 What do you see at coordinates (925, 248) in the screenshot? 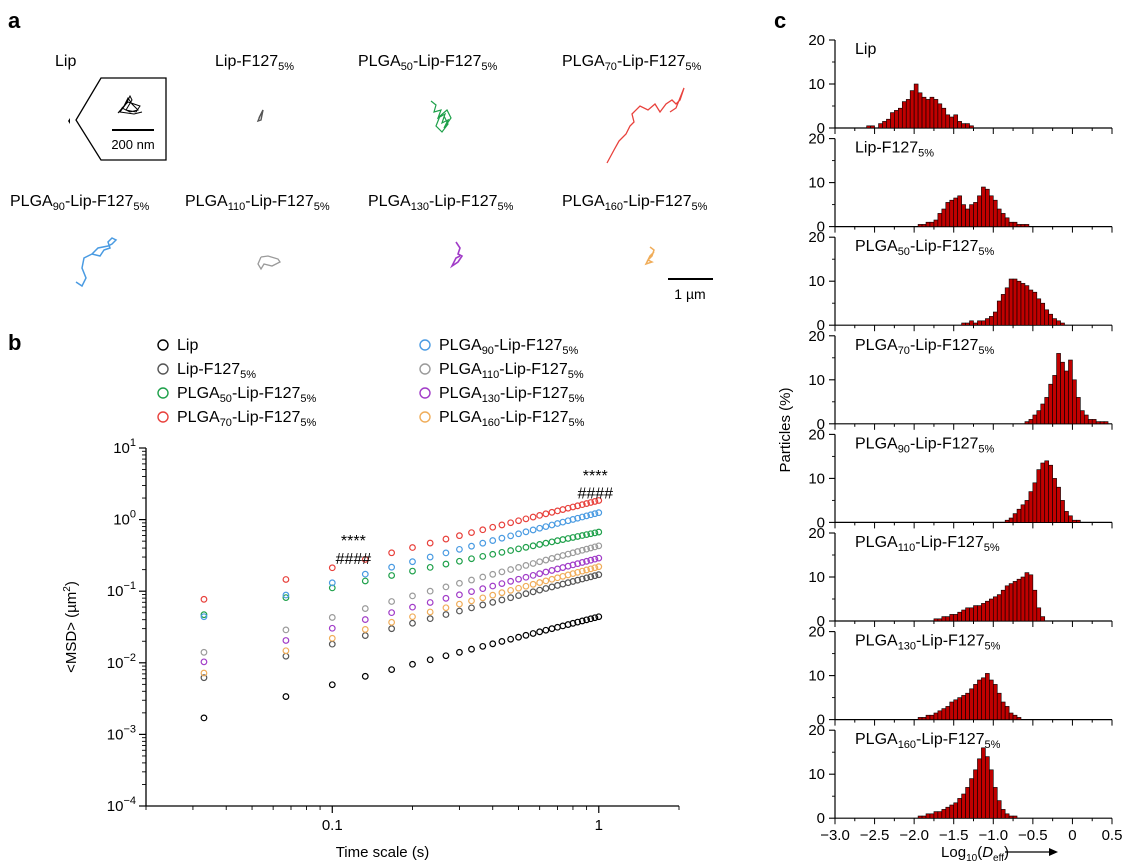
I see `hist-title-2: PLGA50-Lip-F1275%` at bounding box center [925, 248].